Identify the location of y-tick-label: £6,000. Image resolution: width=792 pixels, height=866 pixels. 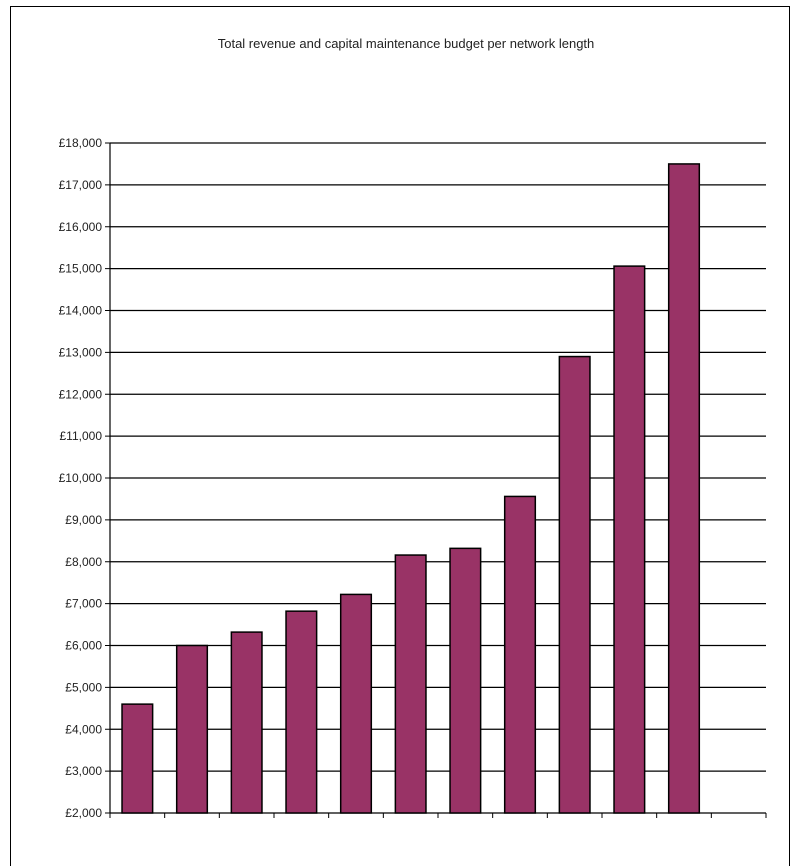
(83, 646).